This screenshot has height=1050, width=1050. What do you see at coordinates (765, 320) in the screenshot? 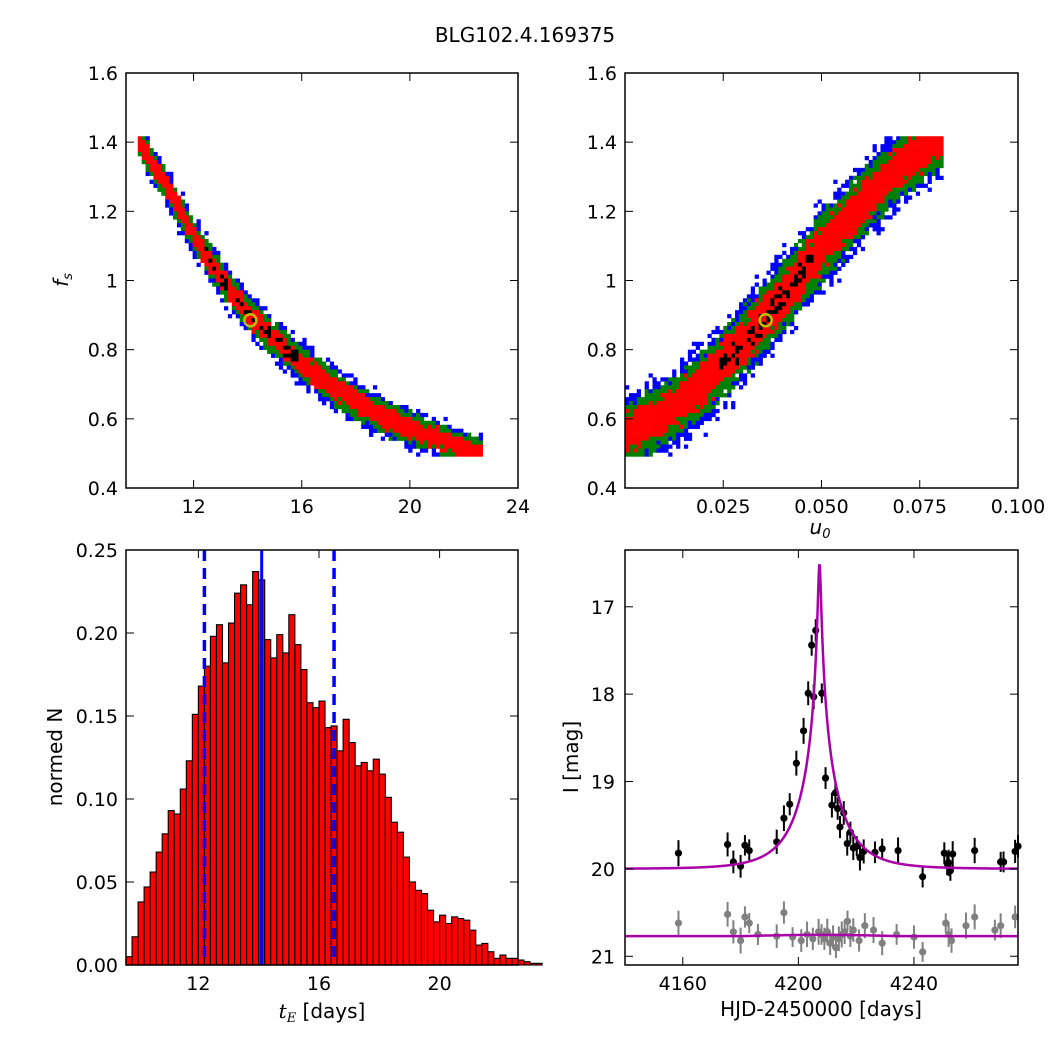
I see `u0-fs-best-fit-marker` at bounding box center [765, 320].